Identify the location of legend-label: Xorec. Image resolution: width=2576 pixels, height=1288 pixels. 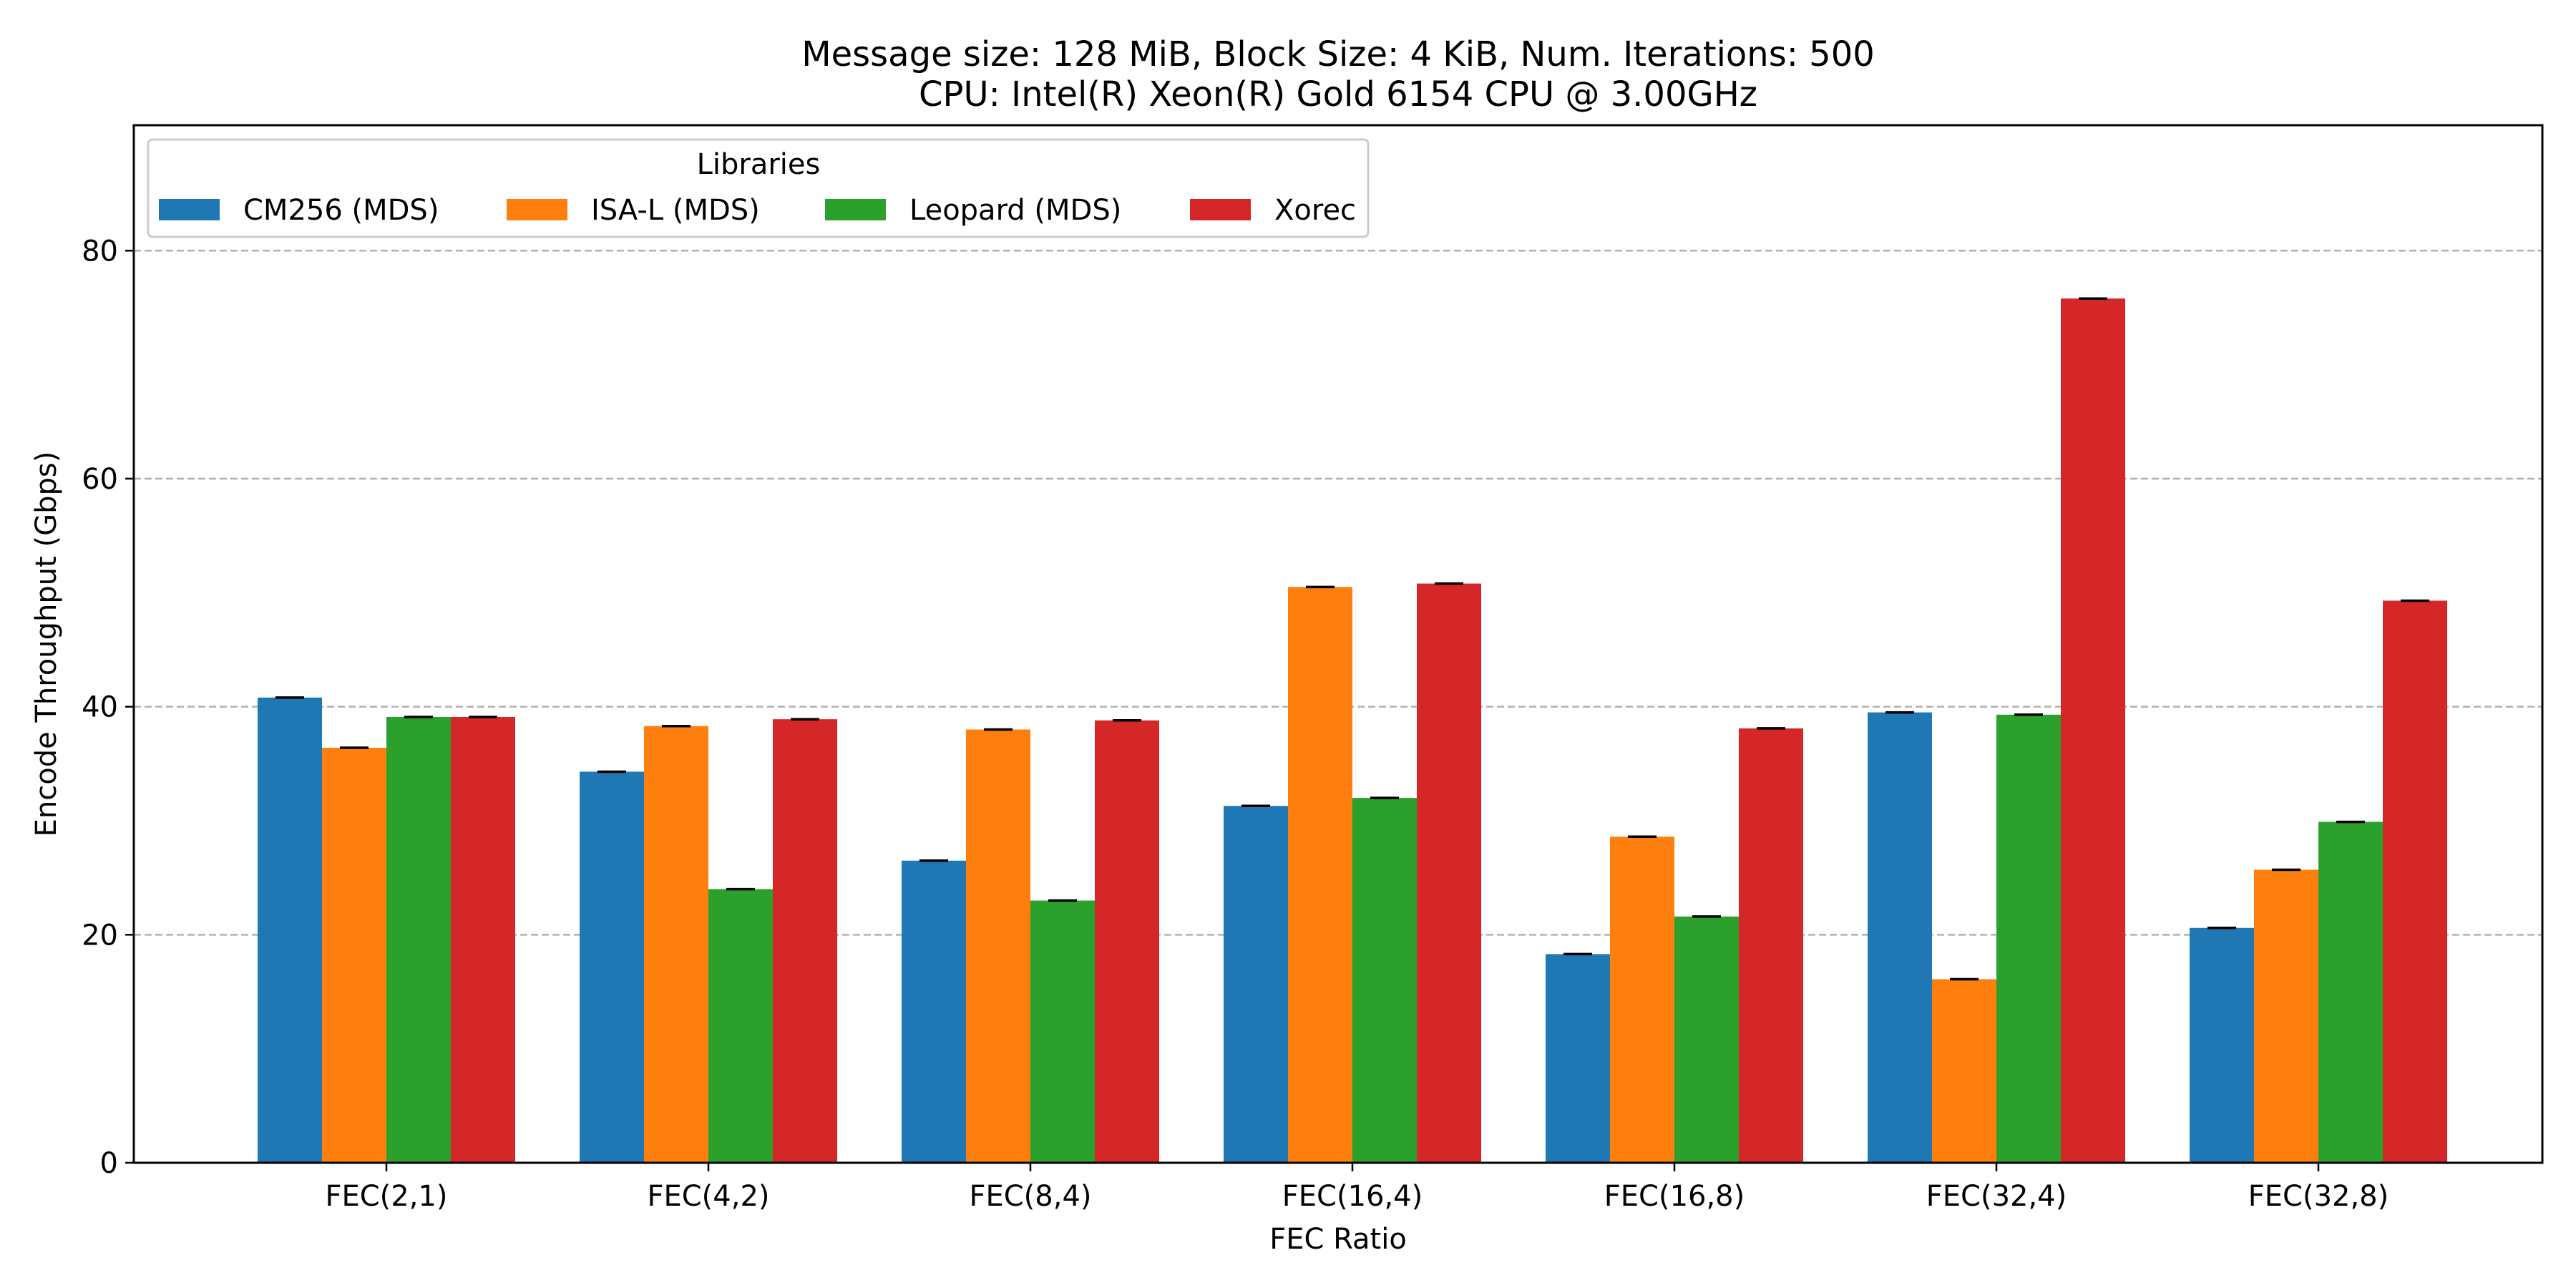
(1315, 210).